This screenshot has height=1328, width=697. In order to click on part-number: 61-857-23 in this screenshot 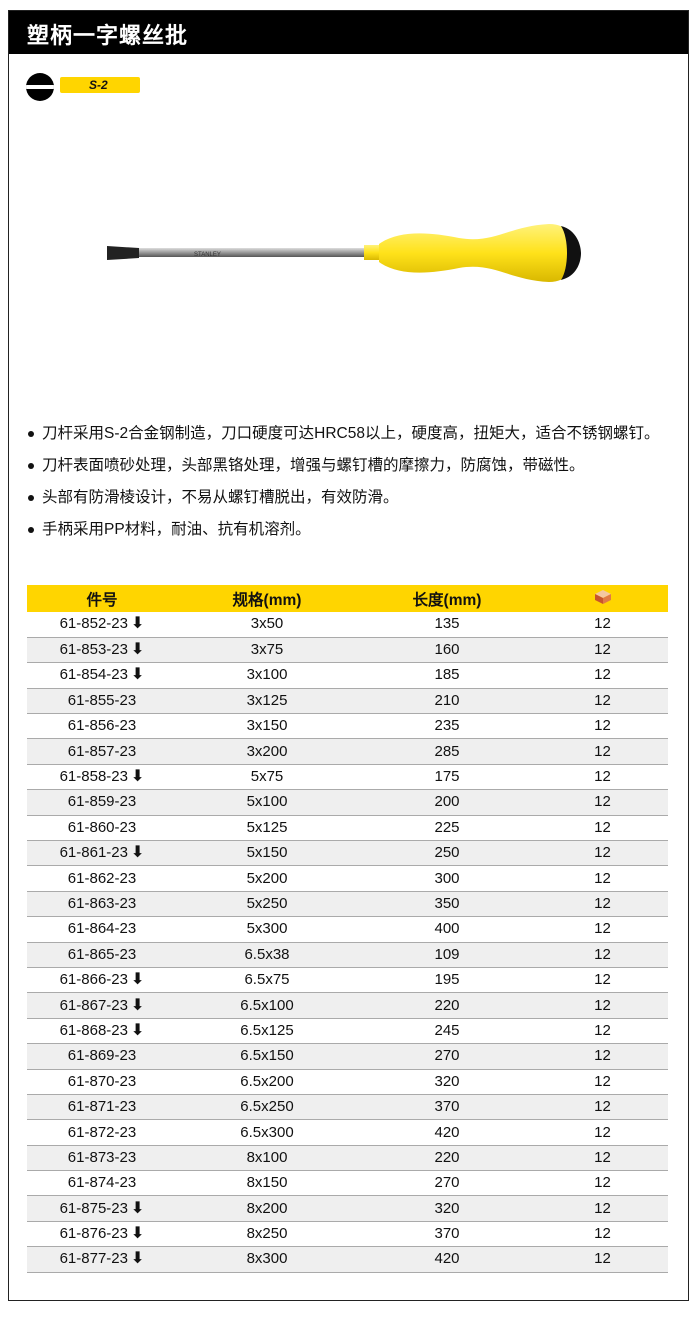, I will do `click(102, 751)`.